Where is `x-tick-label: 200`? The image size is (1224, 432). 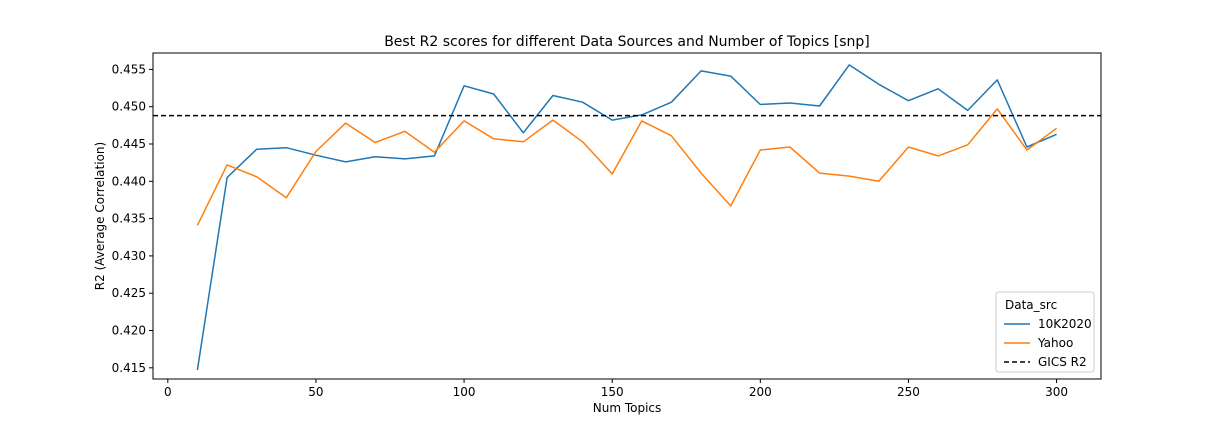 x-tick-label: 200 is located at coordinates (760, 392).